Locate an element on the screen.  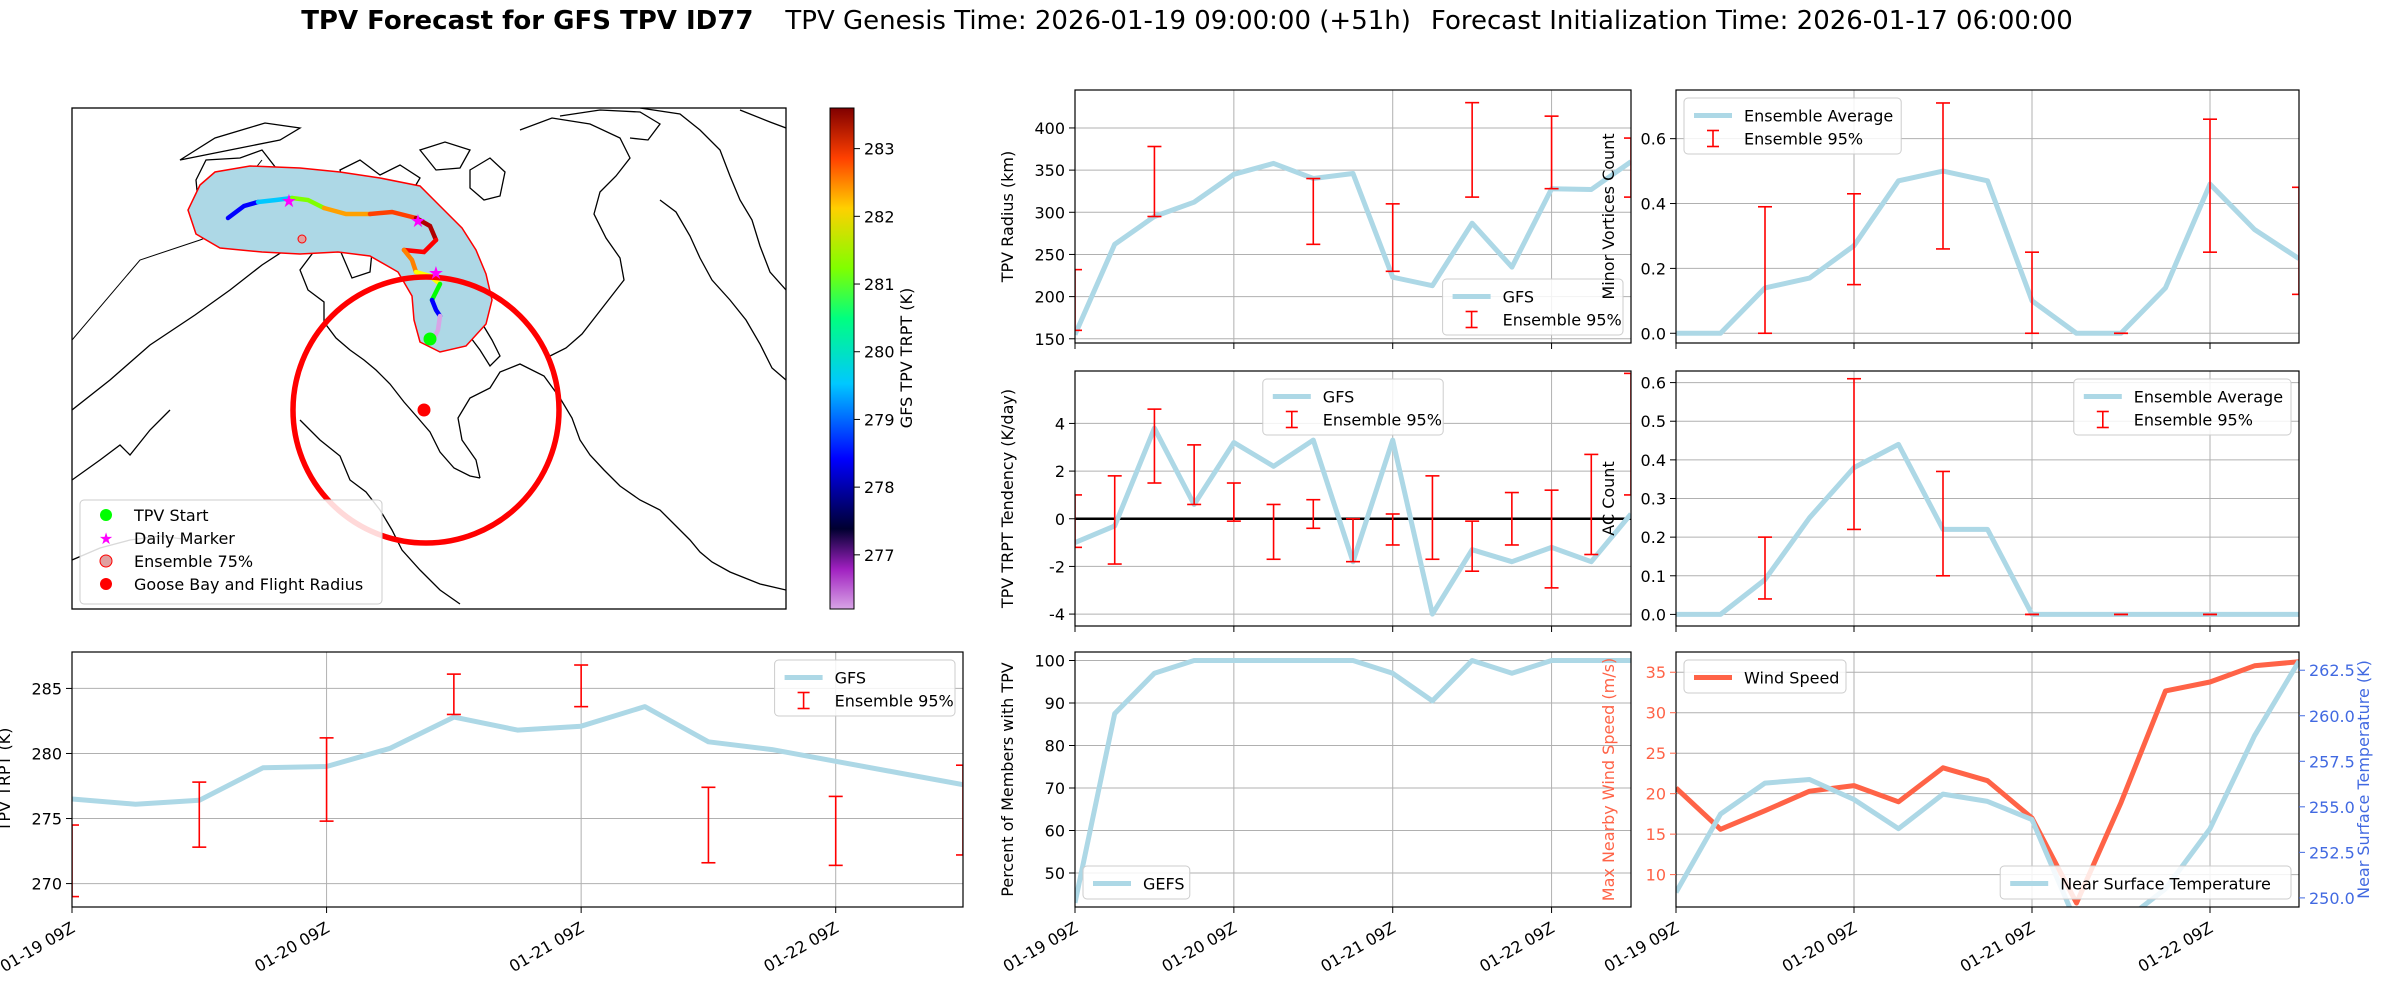
trpt-xtick-label-0: 01-19 09Z is located at coordinates (39, 947).